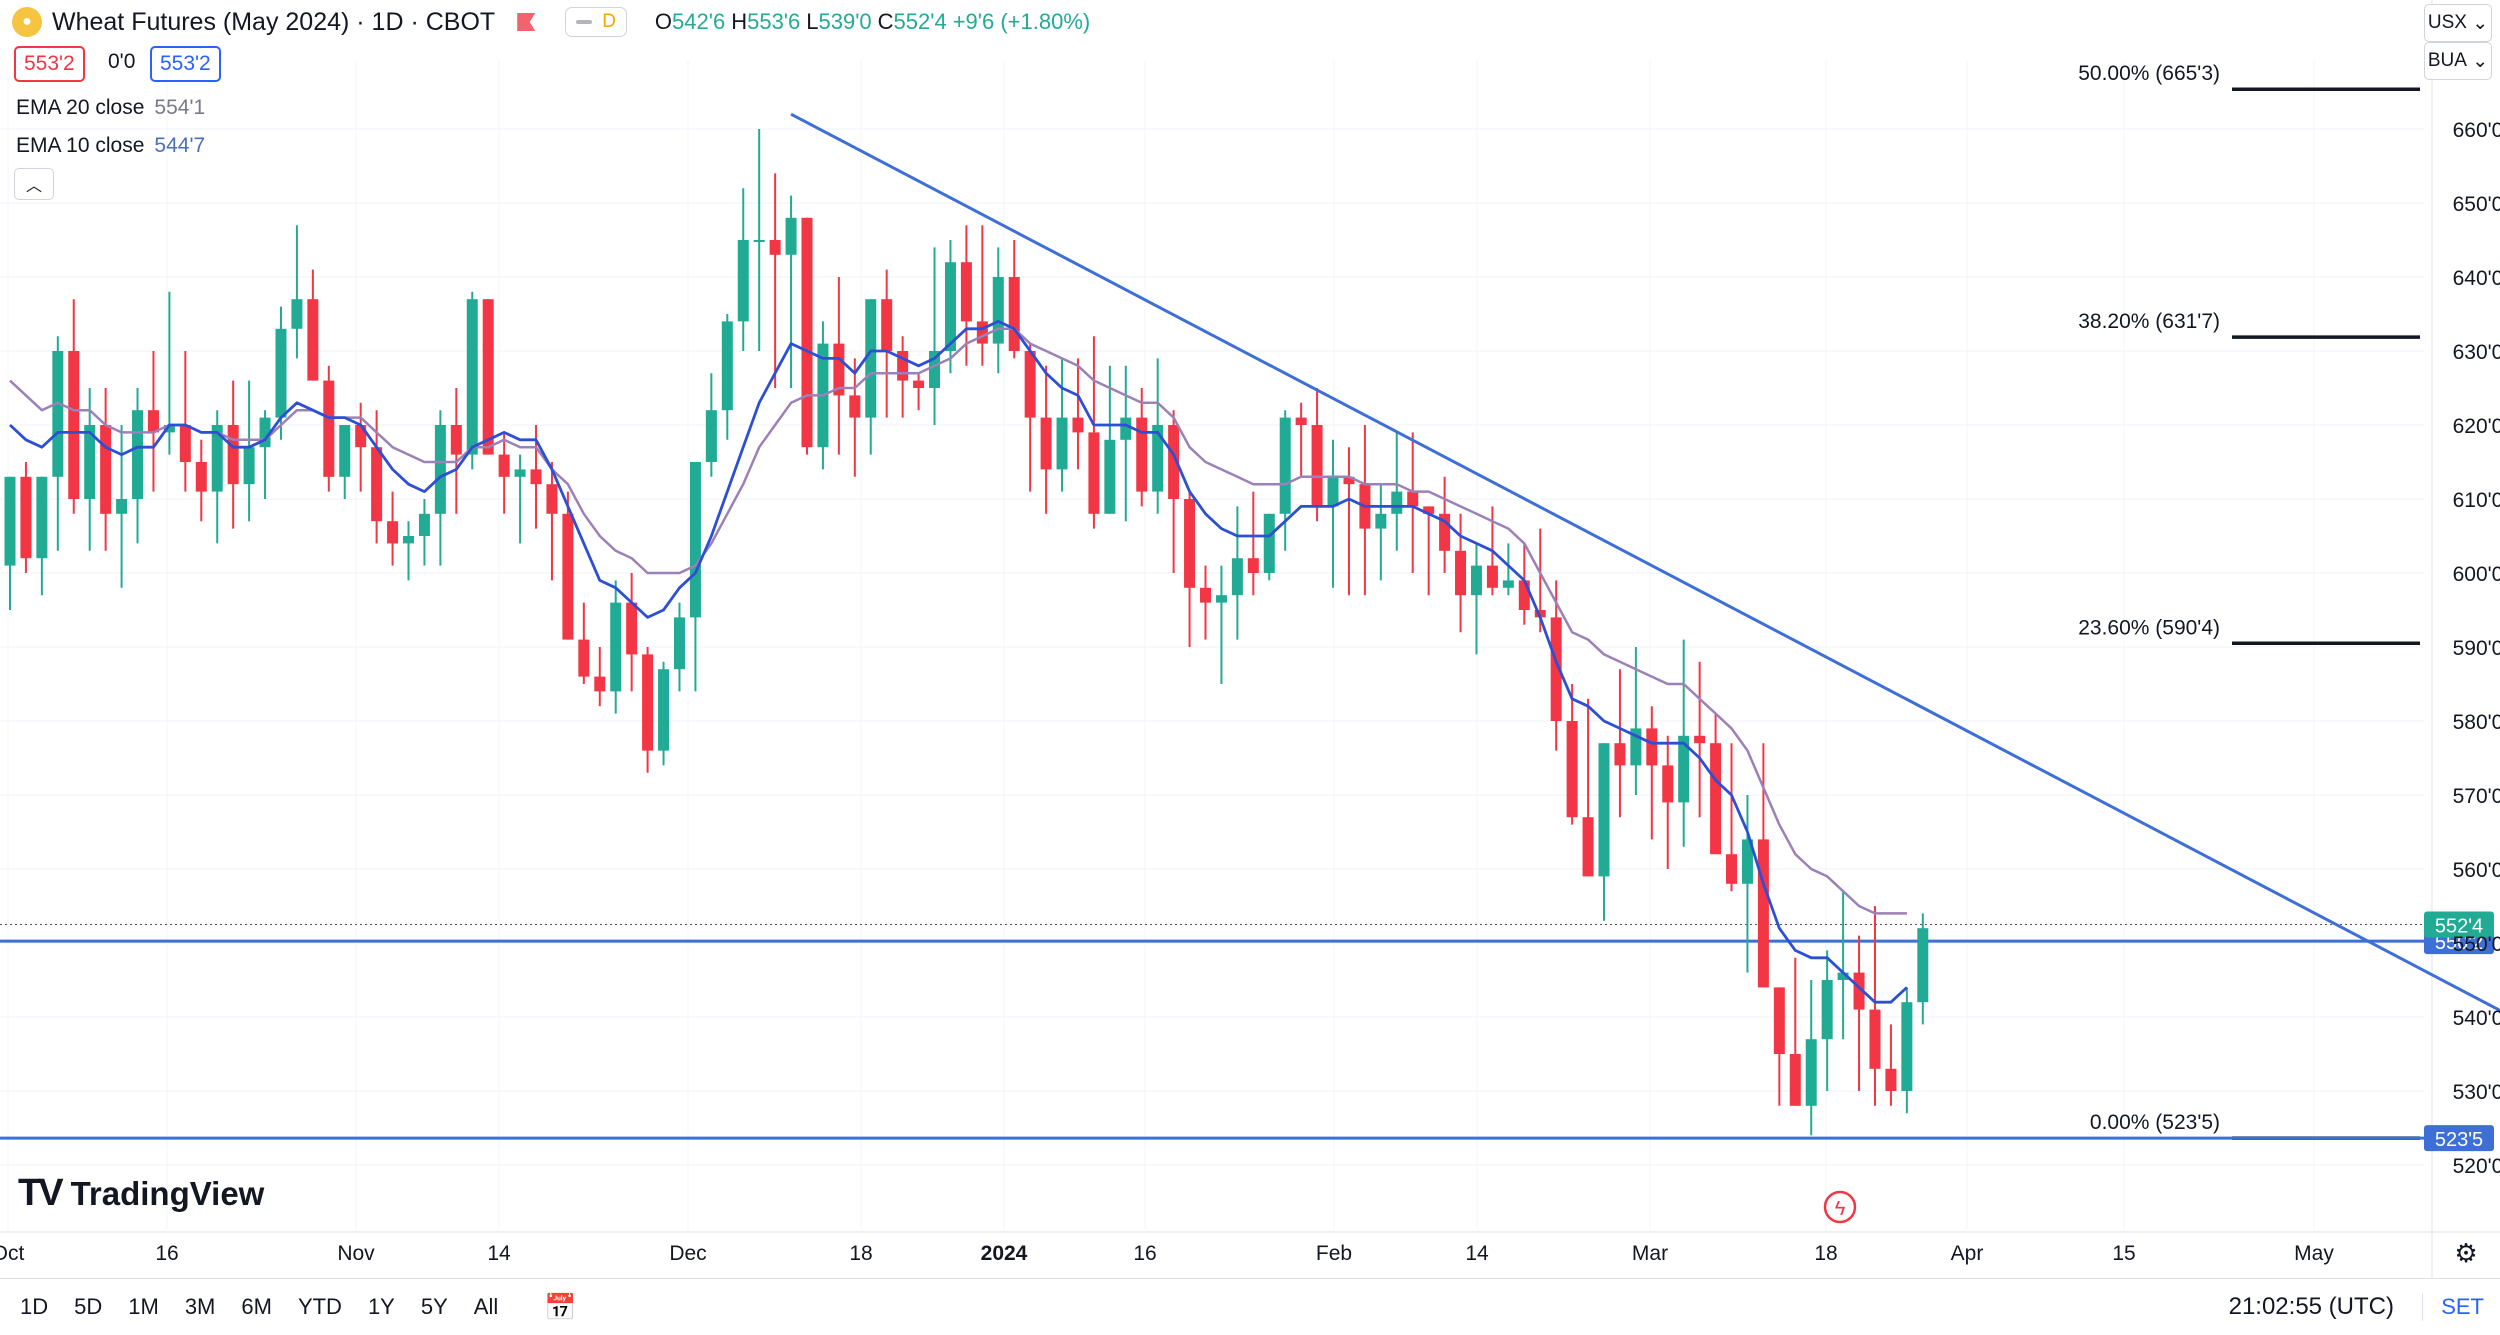 The image size is (2500, 1335). I want to click on fib-level-label: 50.00% (665'3), so click(2149, 73).